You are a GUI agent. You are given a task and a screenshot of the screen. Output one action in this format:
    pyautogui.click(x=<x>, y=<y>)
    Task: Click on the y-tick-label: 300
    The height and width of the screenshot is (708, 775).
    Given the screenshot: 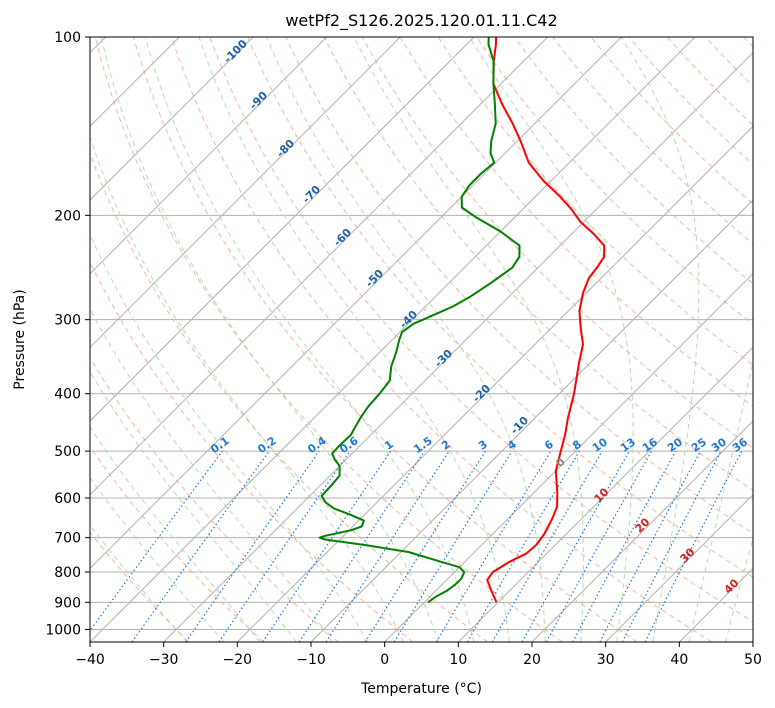 What is the action you would take?
    pyautogui.click(x=67, y=321)
    